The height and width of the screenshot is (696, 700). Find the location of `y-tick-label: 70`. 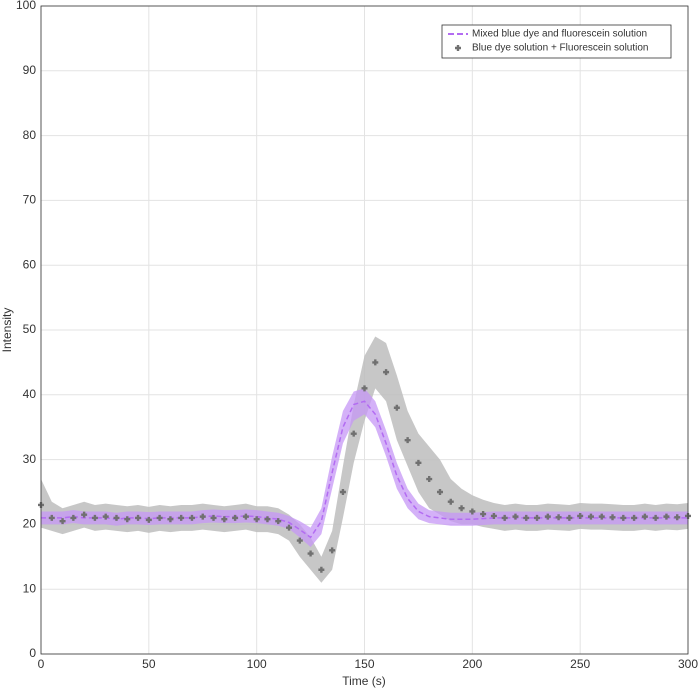

y-tick-label: 70 is located at coordinates (30, 200).